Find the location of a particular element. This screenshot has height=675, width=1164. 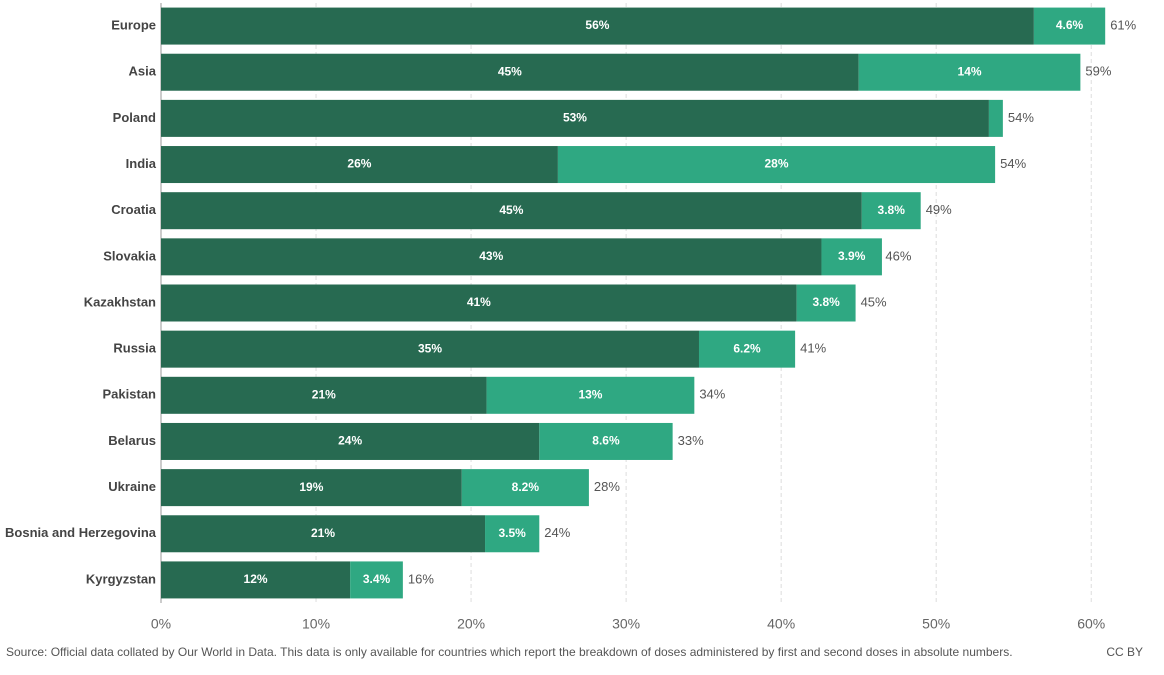

total-label: 45% is located at coordinates (874, 301).